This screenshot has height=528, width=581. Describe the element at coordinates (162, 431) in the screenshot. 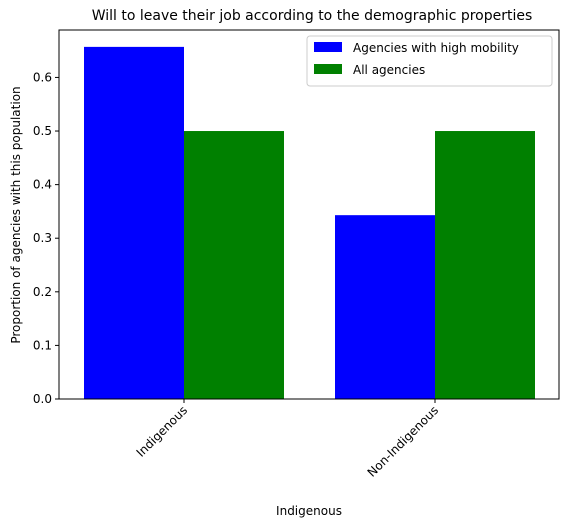

I see `x-tick-label: Indigenous` at that location.